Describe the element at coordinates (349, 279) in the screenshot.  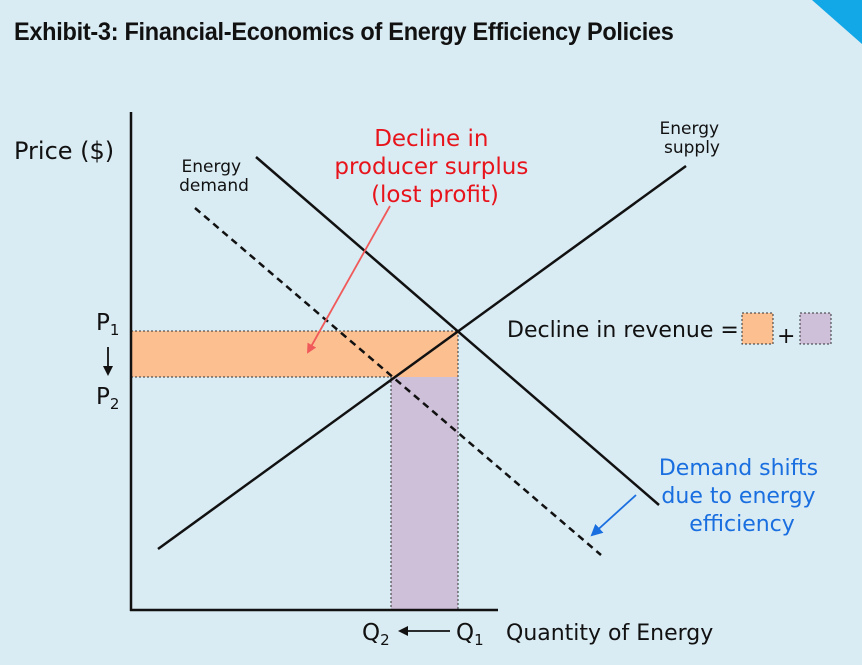
I see `producer-surplus-arrow` at that location.